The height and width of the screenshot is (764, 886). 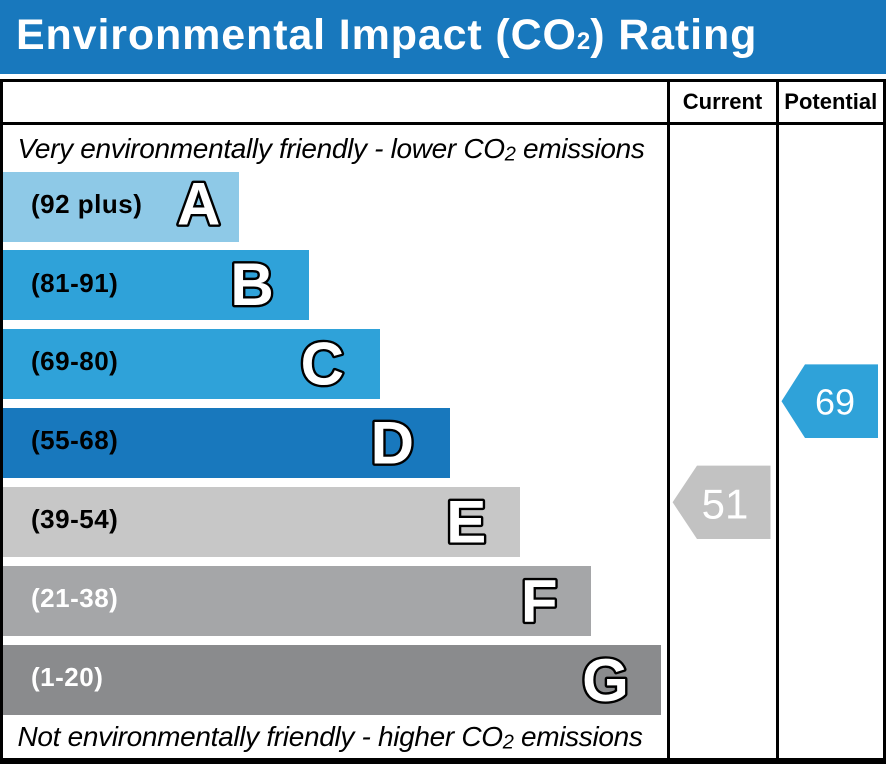 What do you see at coordinates (322, 364) in the screenshot?
I see `svg-text: C` at bounding box center [322, 364].